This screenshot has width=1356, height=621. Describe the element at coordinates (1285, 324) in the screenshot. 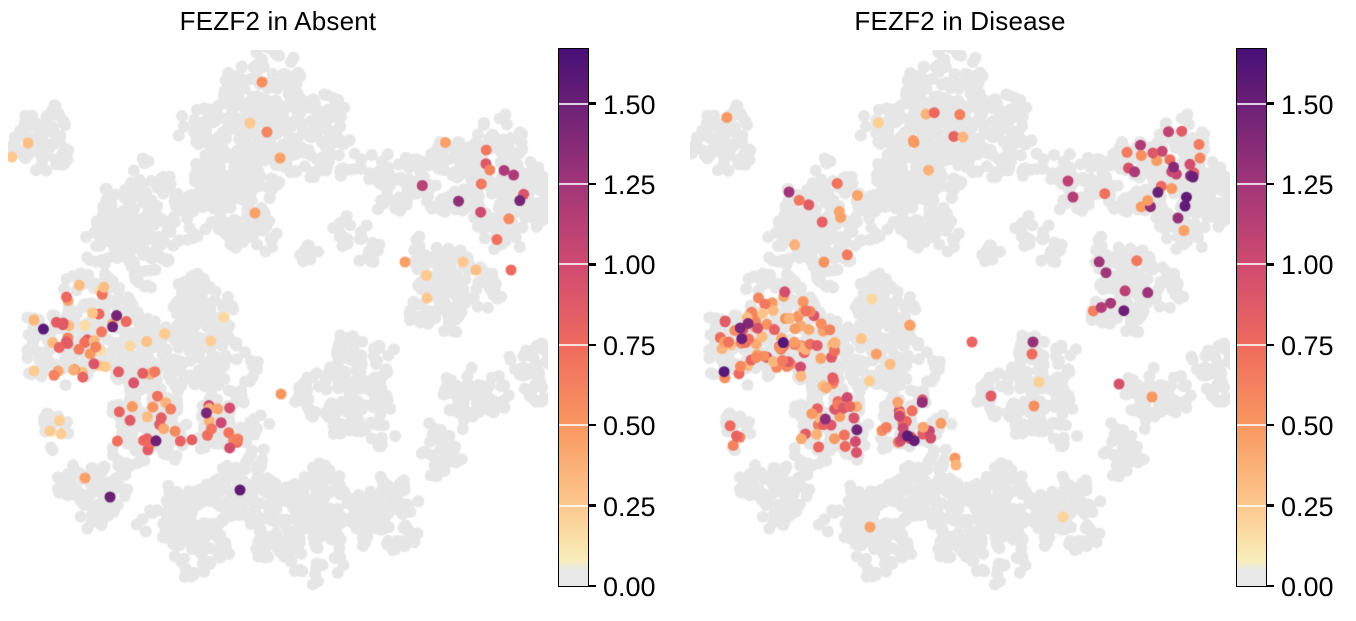

I see `colorbar-disease: 0.00 0.25 0.50 0.75 1.00 1.25 1.50` at that location.